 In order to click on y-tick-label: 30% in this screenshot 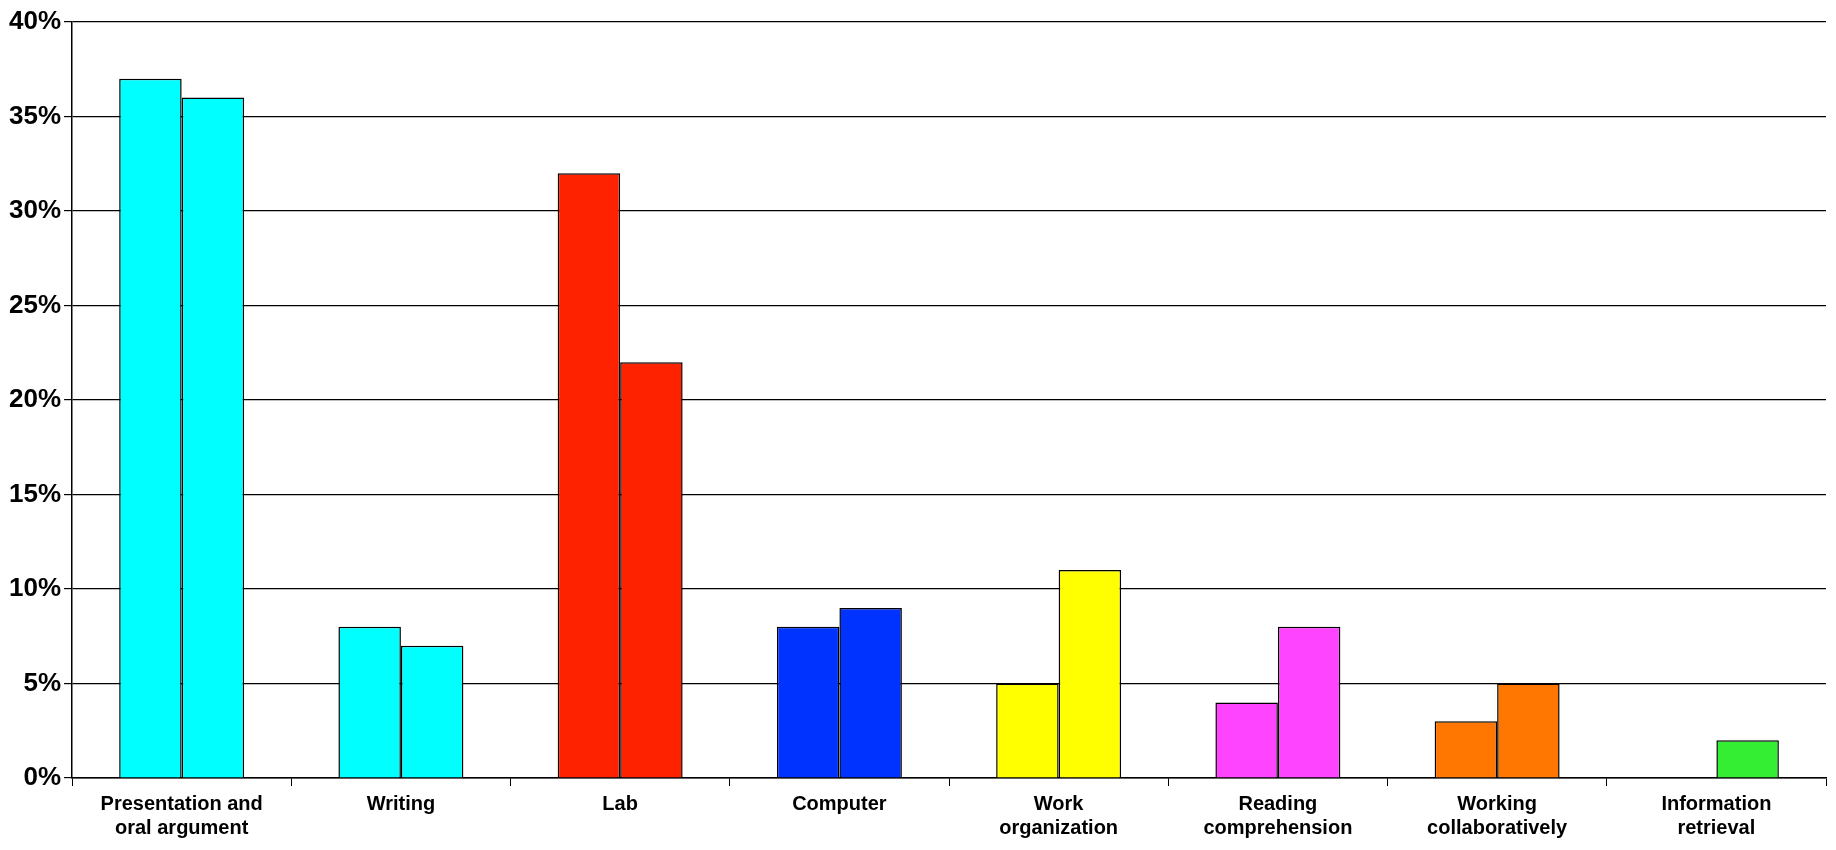, I will do `click(35, 209)`.